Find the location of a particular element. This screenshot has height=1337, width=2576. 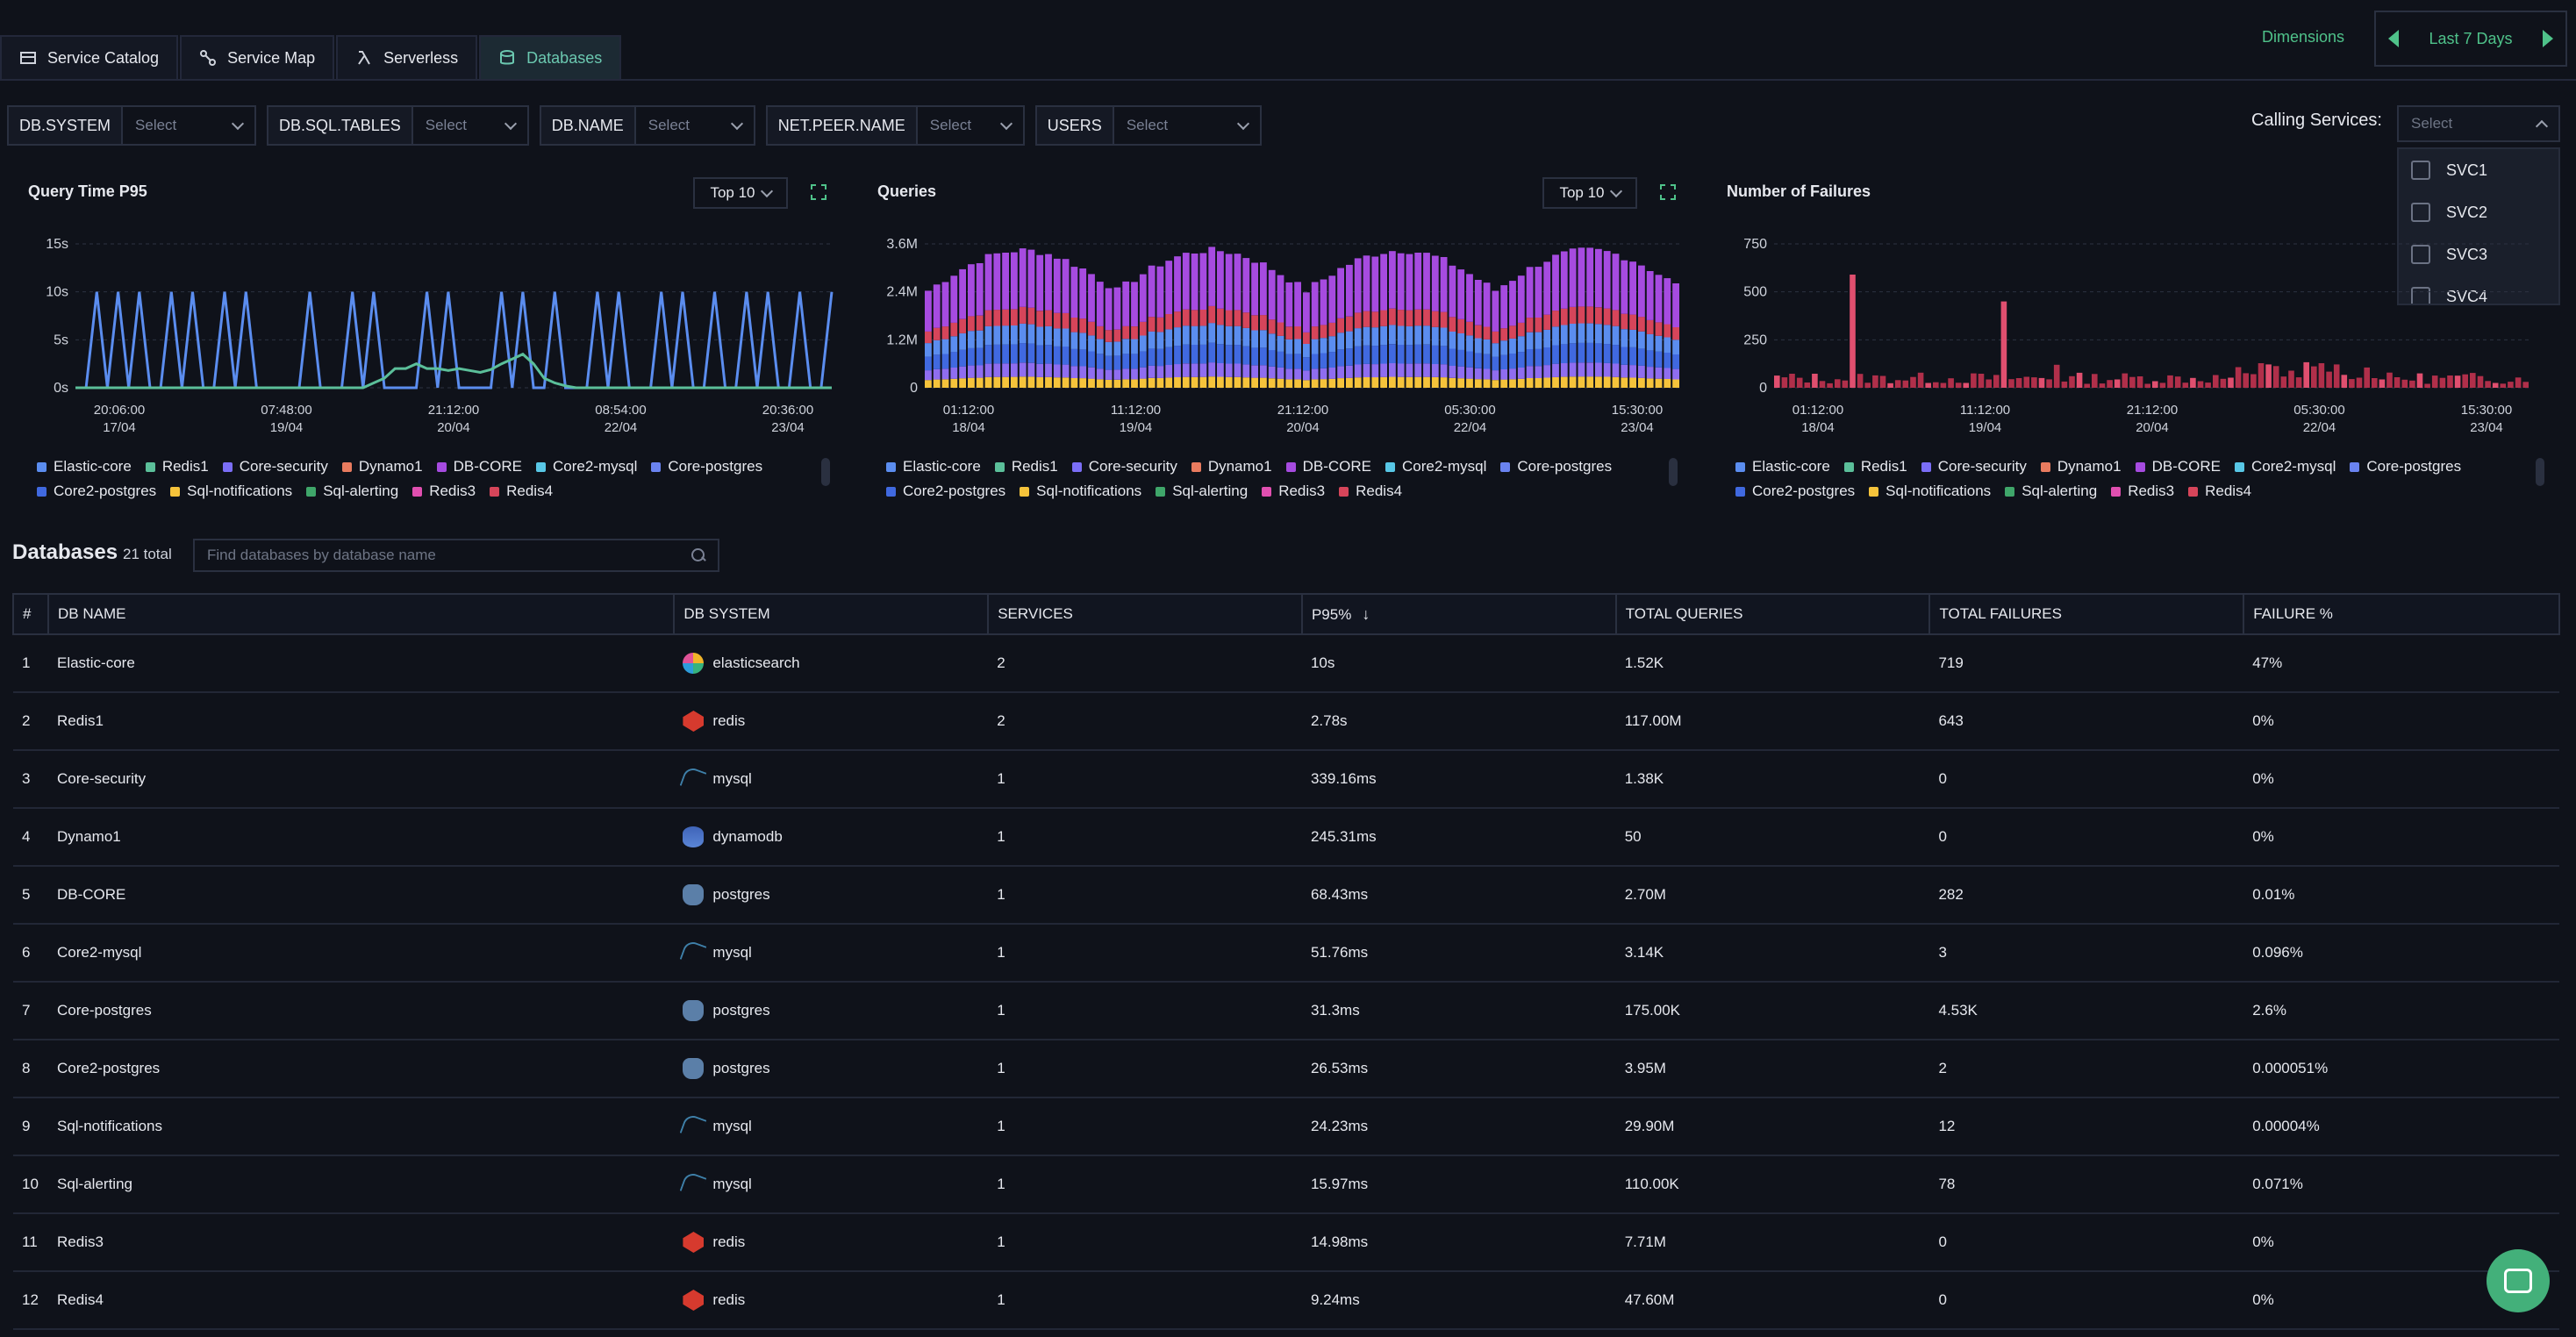

filter-net-peer-name: NET.PEER.NAME Select is located at coordinates (895, 126).